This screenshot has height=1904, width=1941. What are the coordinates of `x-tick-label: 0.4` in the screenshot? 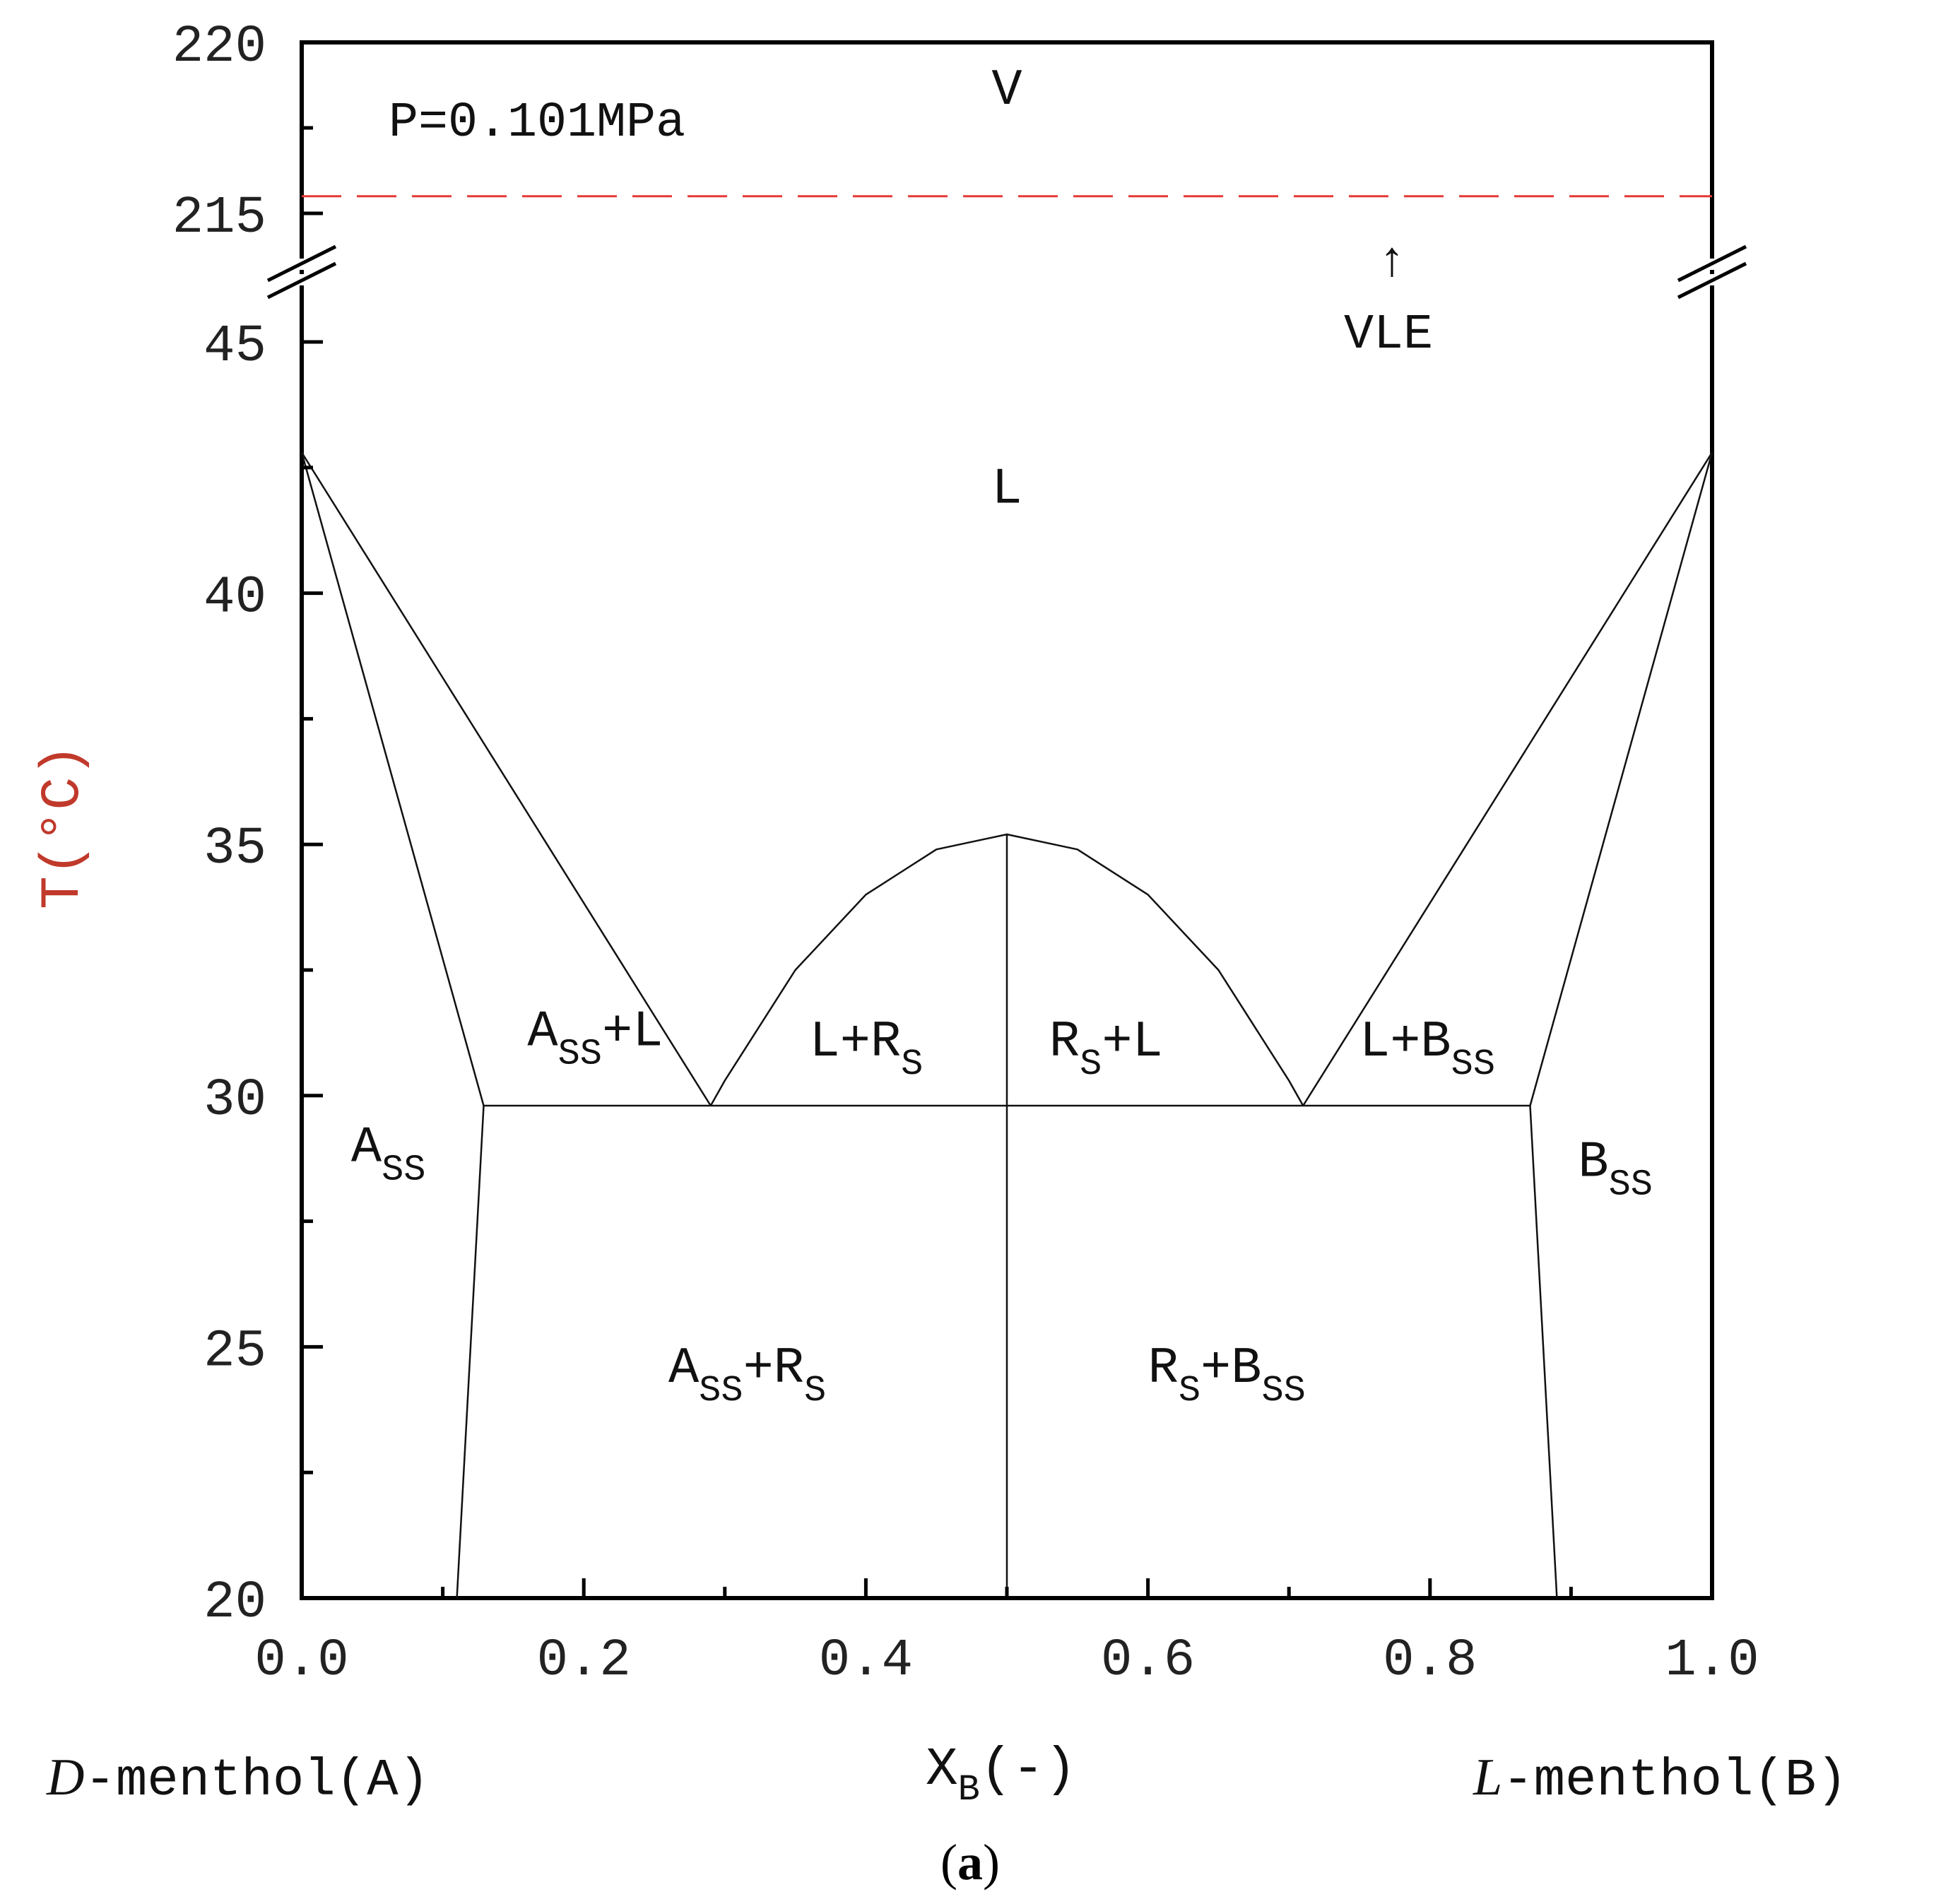 It's located at (866, 1661).